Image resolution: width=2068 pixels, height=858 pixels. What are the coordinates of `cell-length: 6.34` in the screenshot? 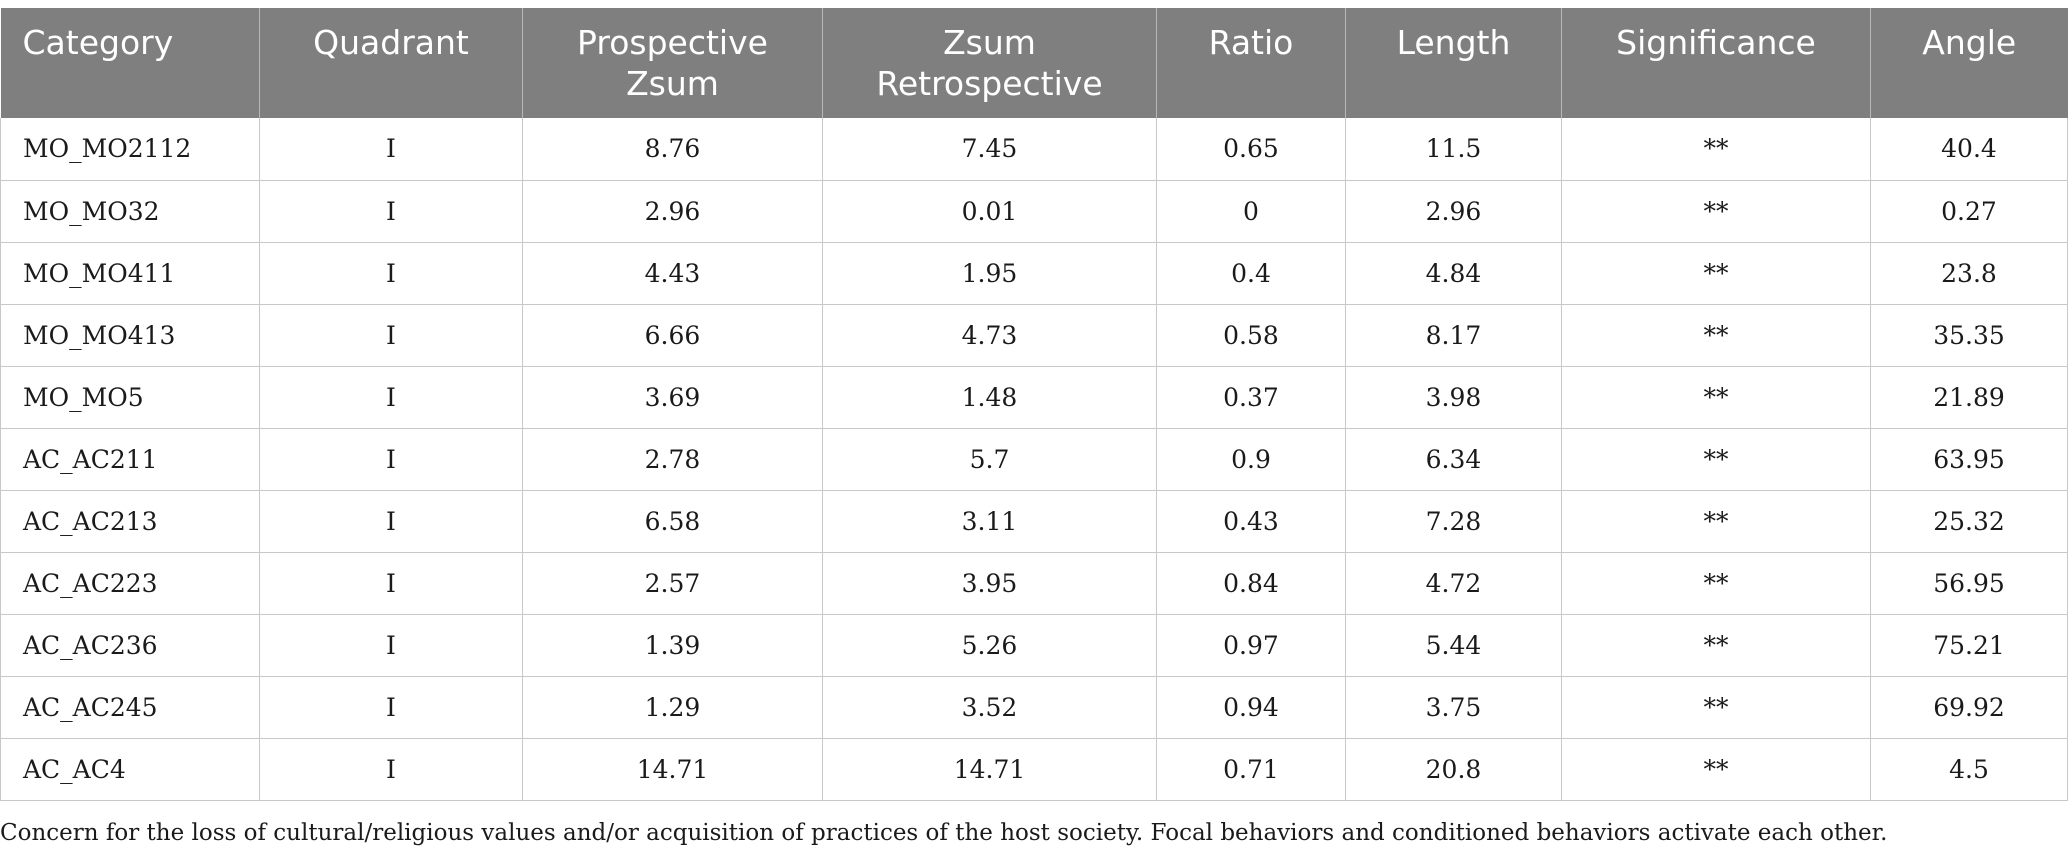 It's located at (1453, 459).